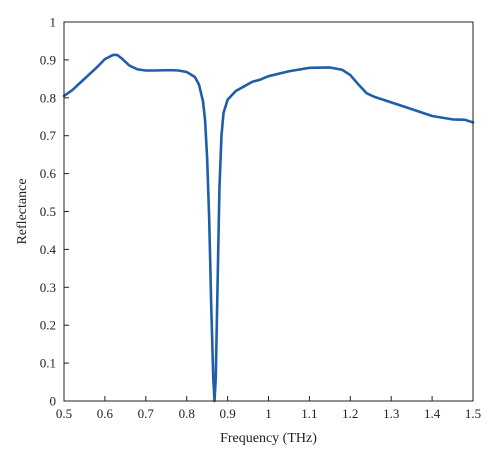 The height and width of the screenshot is (462, 500). What do you see at coordinates (105, 413) in the screenshot?
I see `x-tick-label: 0.6` at bounding box center [105, 413].